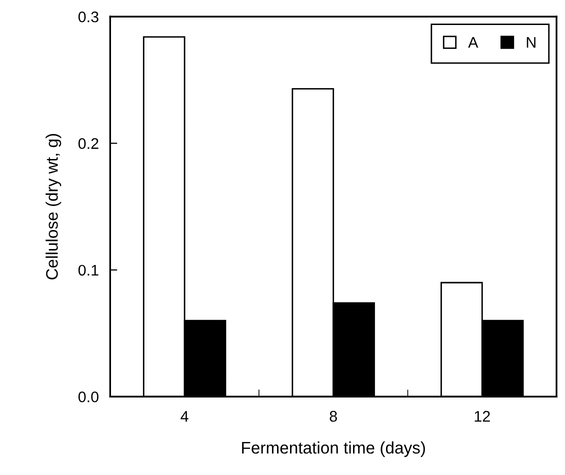 This screenshot has width=565, height=475. I want to click on y-axis-title: Cellulose (dry wt, g), so click(54, 207).